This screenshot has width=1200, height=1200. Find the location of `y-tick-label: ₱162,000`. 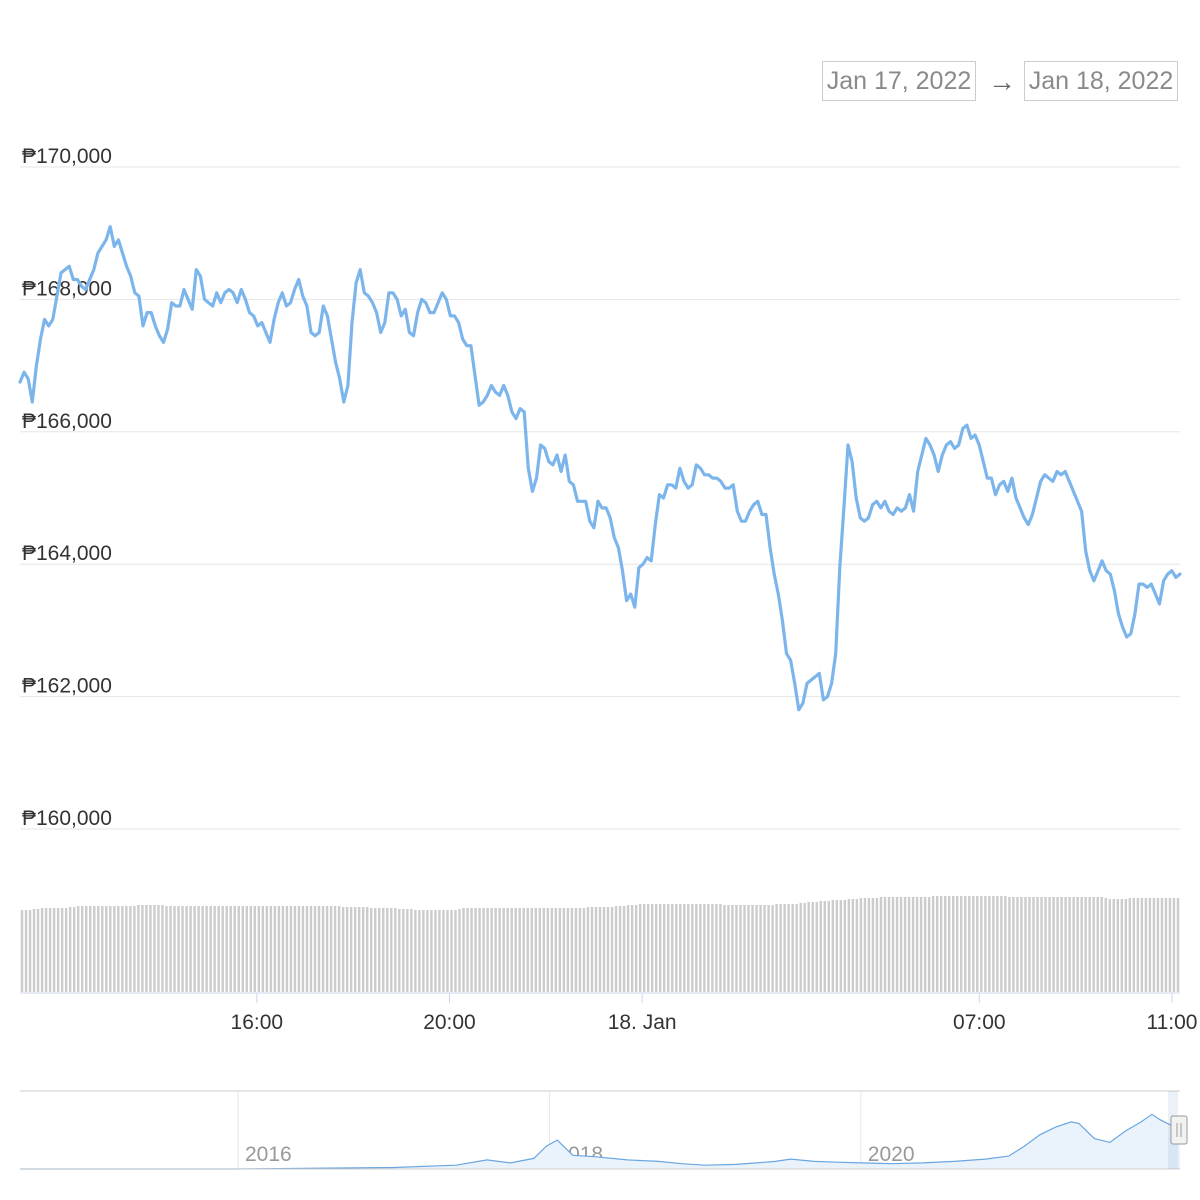

y-tick-label: ₱162,000 is located at coordinates (67, 686).